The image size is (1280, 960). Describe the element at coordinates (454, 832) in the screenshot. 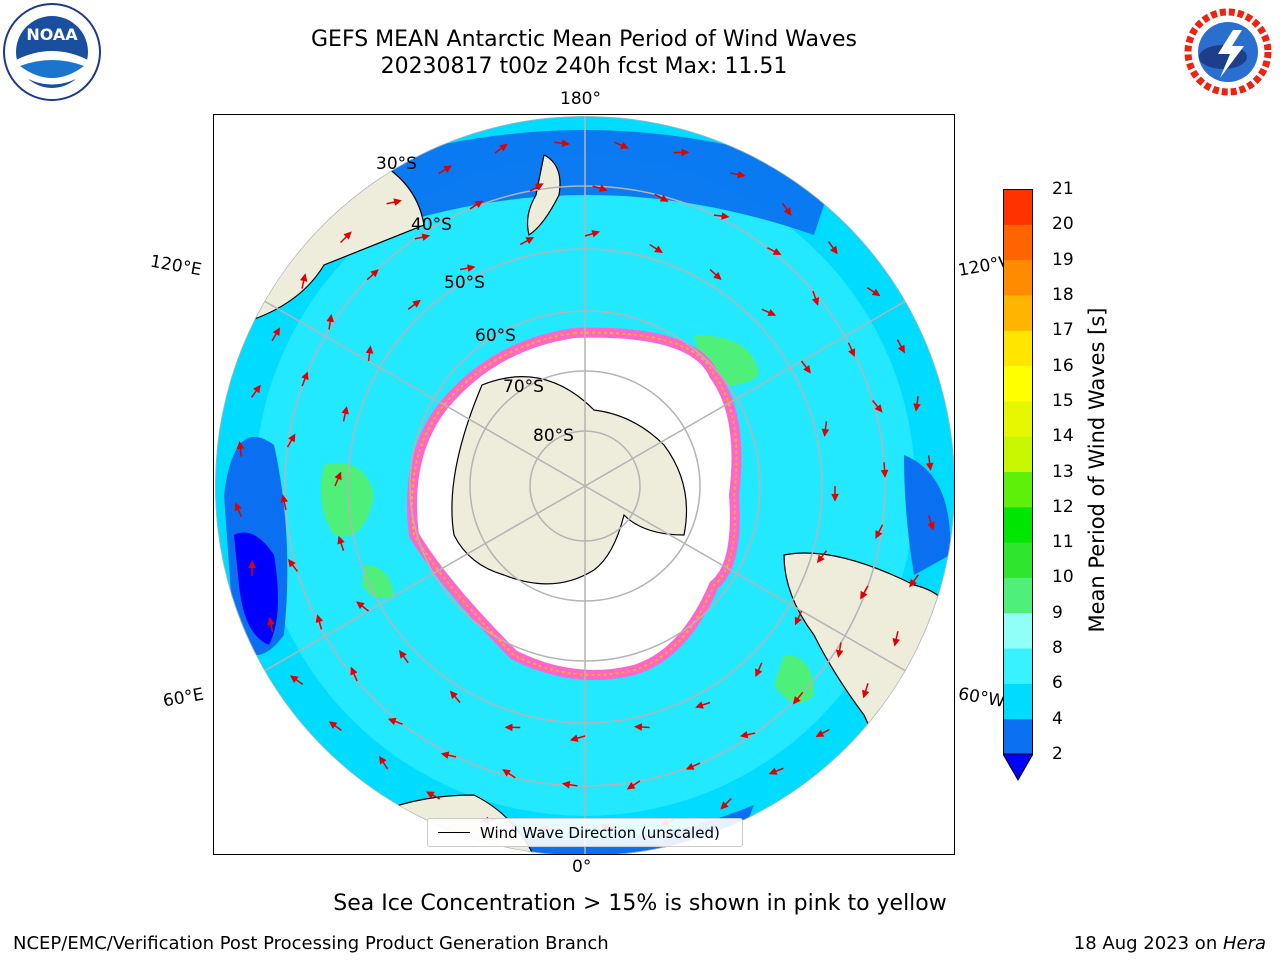

I see `legend-line-icon` at that location.